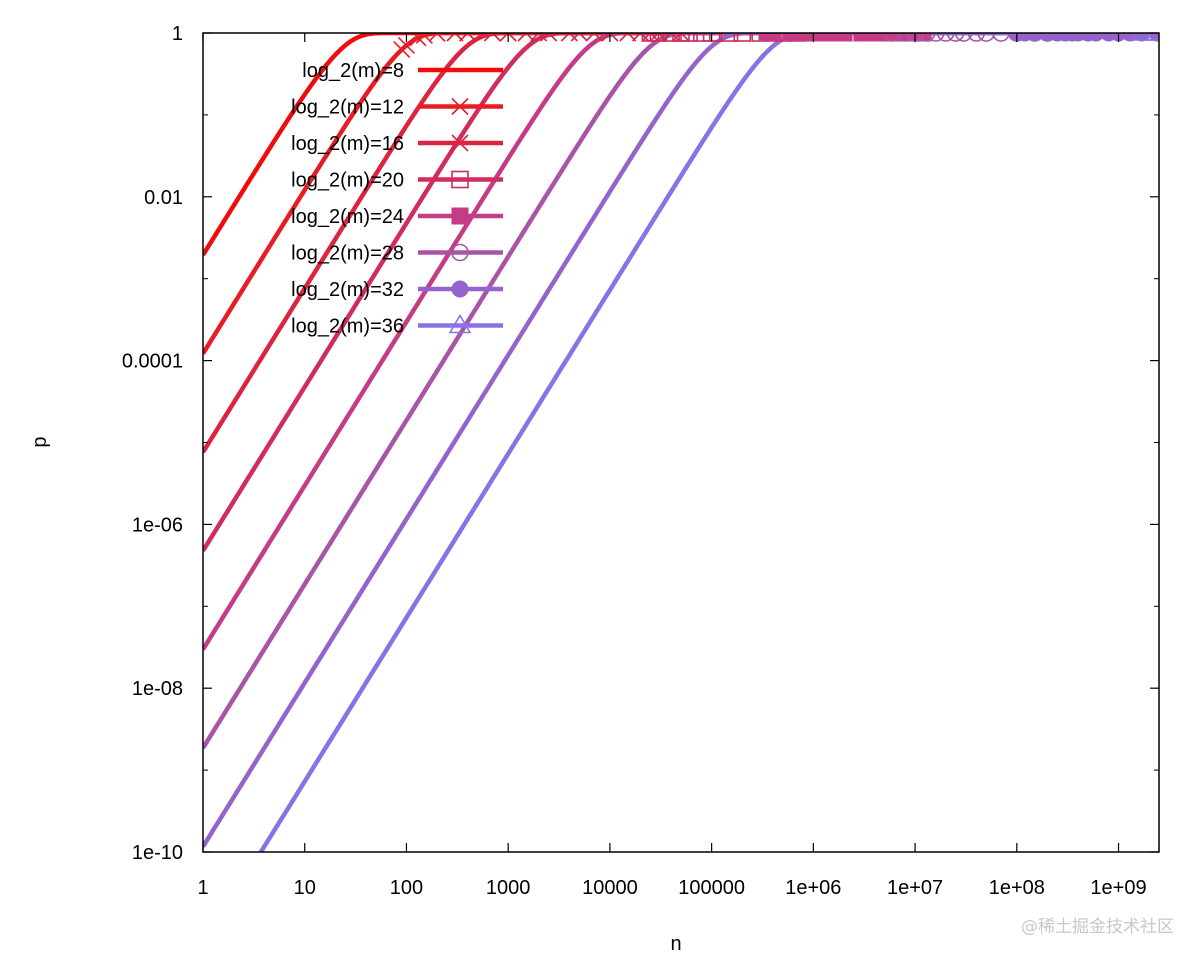 The width and height of the screenshot is (1200, 960). Describe the element at coordinates (347, 108) in the screenshot. I see `legend-label: log_2(m)=12` at that location.